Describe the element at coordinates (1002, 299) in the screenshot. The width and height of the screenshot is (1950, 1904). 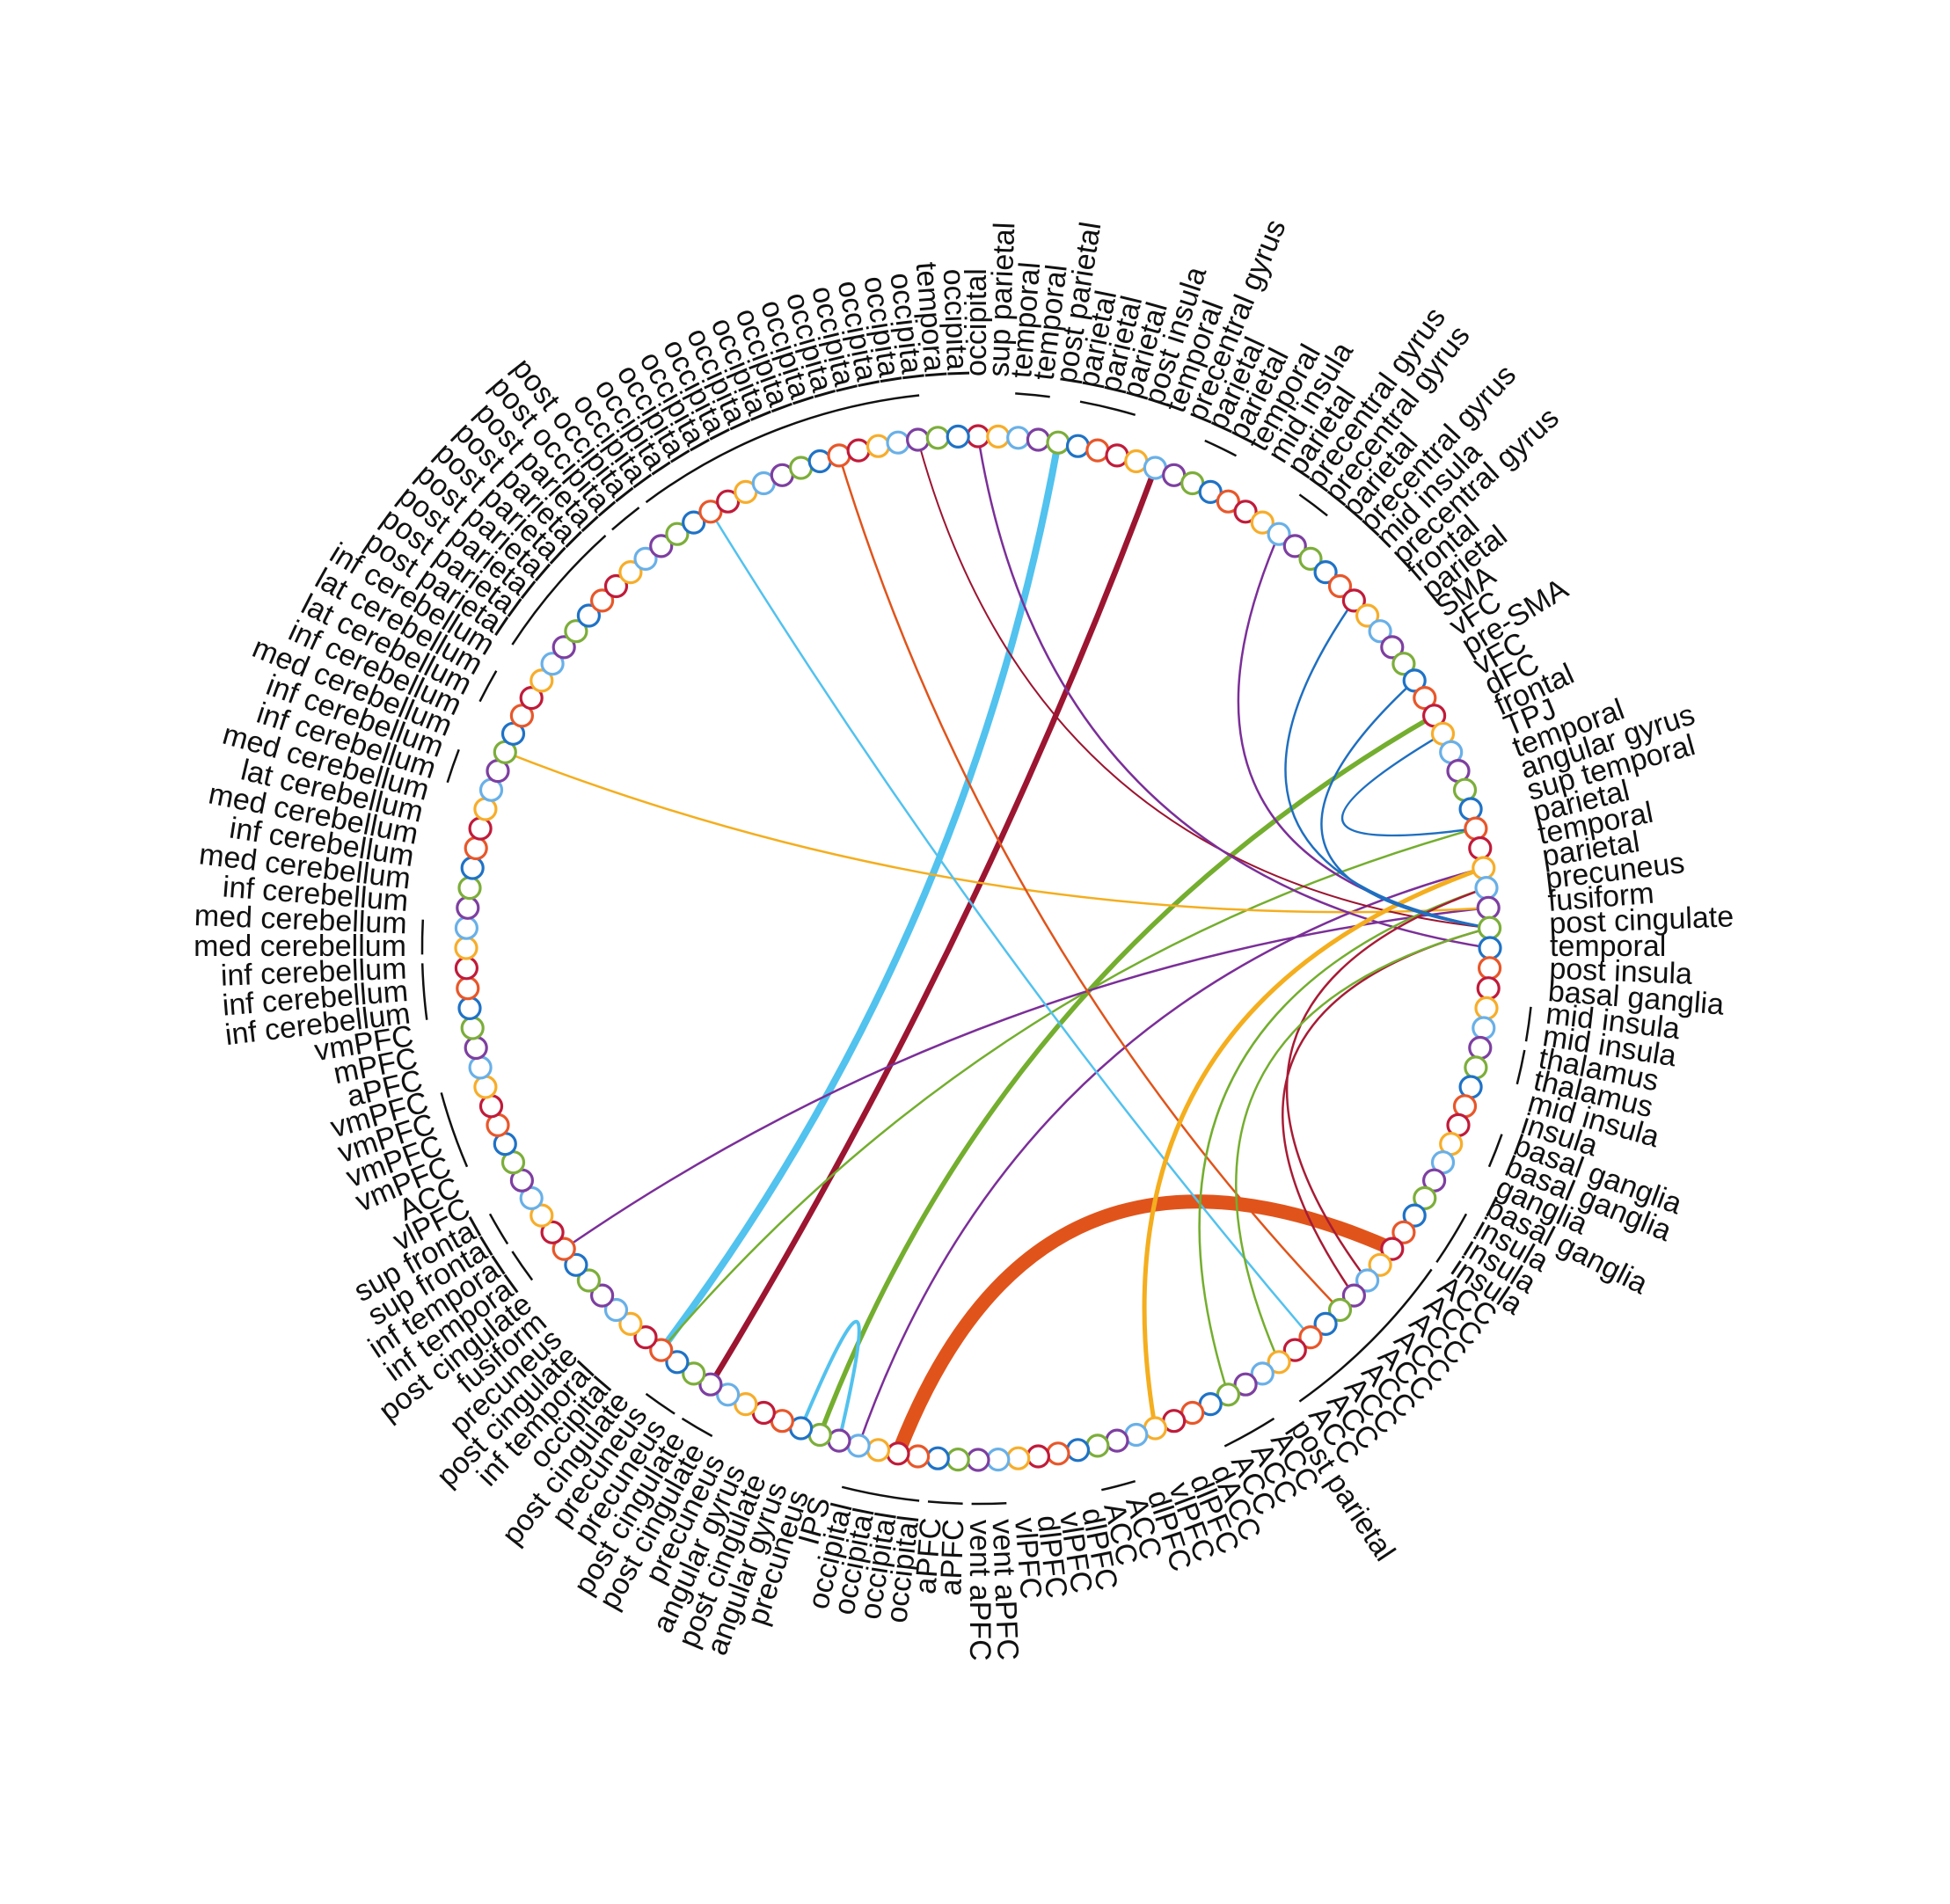
I see `region-label: sup parietal` at that location.